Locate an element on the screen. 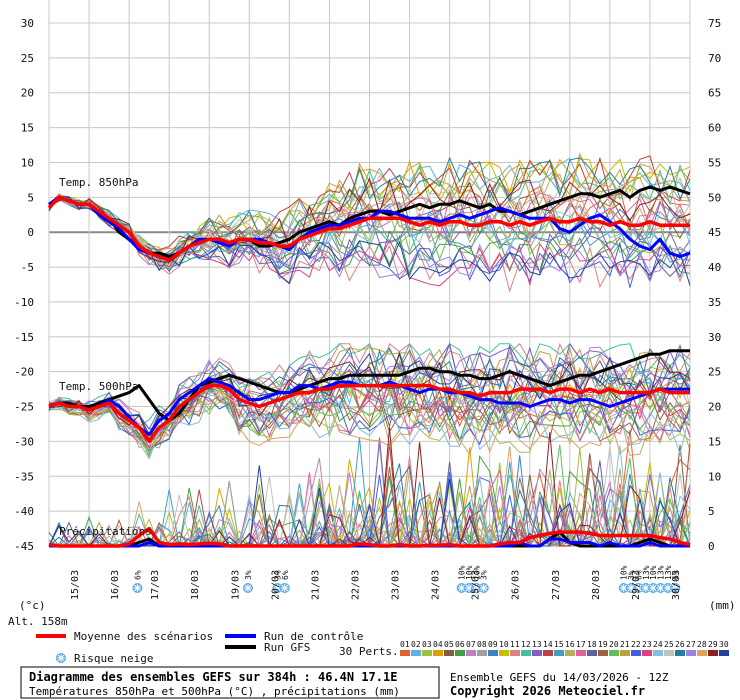 The image size is (740, 700). right-tick-label: 15 is located at coordinates (714, 441).